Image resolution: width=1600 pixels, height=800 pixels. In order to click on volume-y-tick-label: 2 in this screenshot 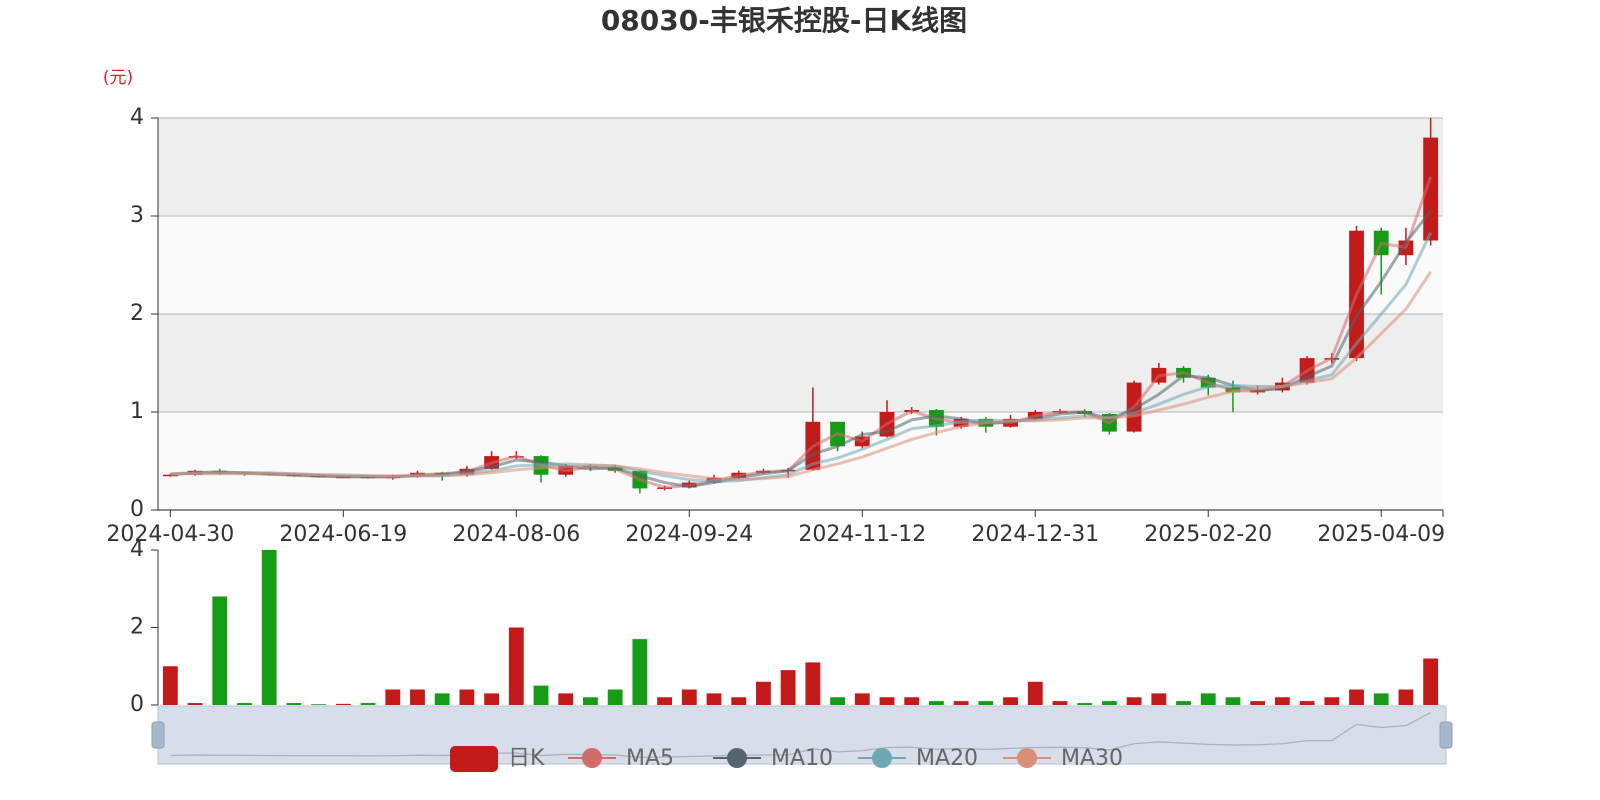, I will do `click(137, 627)`.